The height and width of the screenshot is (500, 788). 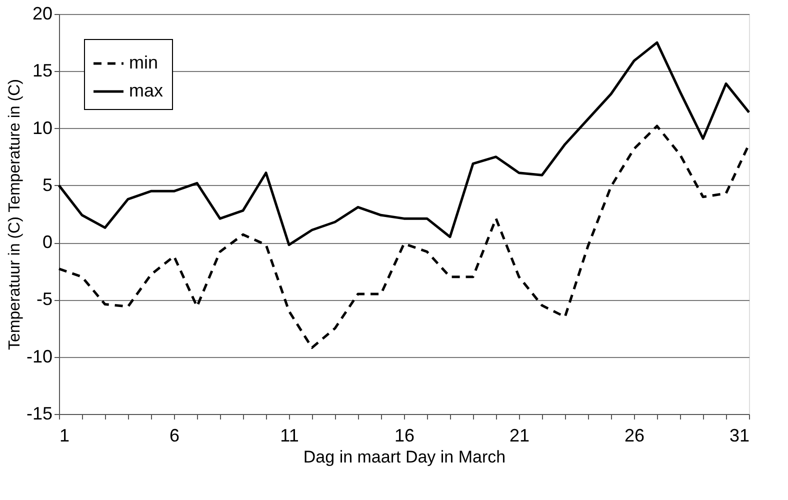 What do you see at coordinates (39, 414) in the screenshot?
I see `y-tick-label: -15` at bounding box center [39, 414].